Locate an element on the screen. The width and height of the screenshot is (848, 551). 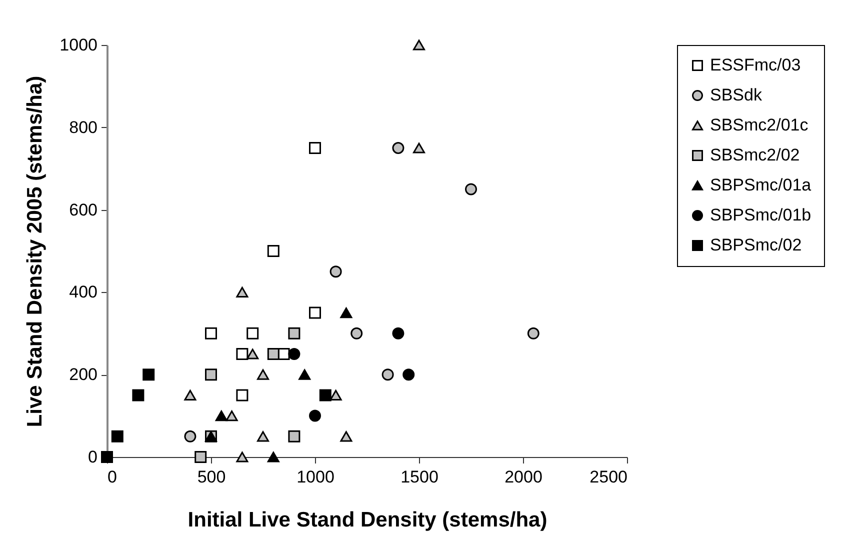
legend-label: SBPSmc/02 is located at coordinates (756, 245).